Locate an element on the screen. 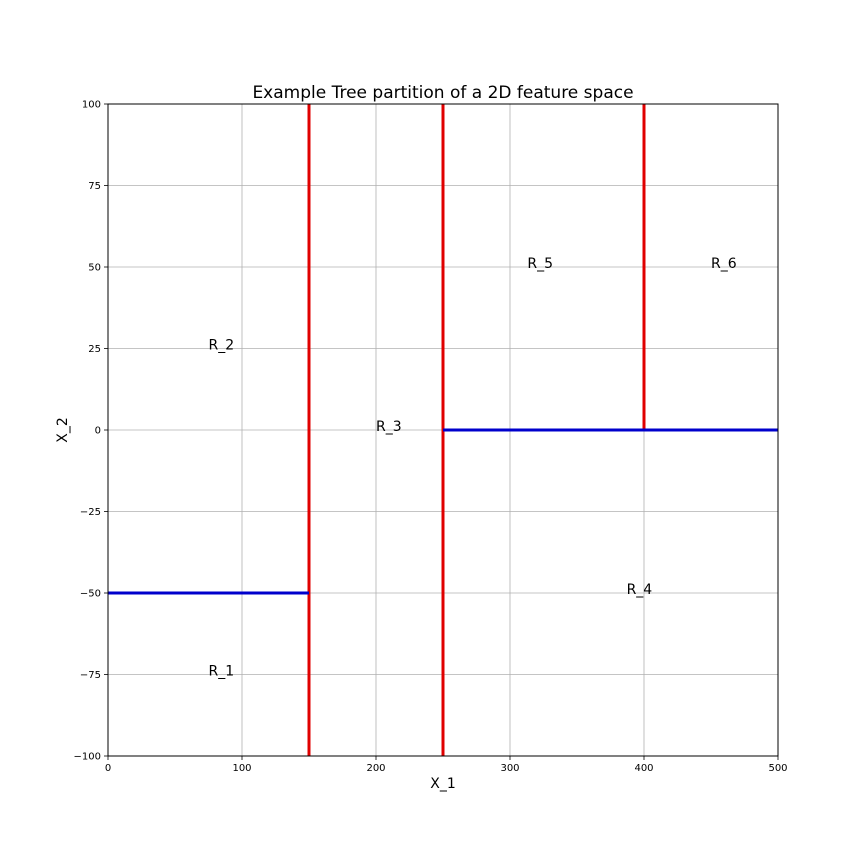 This screenshot has height=864, width=864. x-axis-ticks: 0 100 200 300 400 500 is located at coordinates (446, 765).